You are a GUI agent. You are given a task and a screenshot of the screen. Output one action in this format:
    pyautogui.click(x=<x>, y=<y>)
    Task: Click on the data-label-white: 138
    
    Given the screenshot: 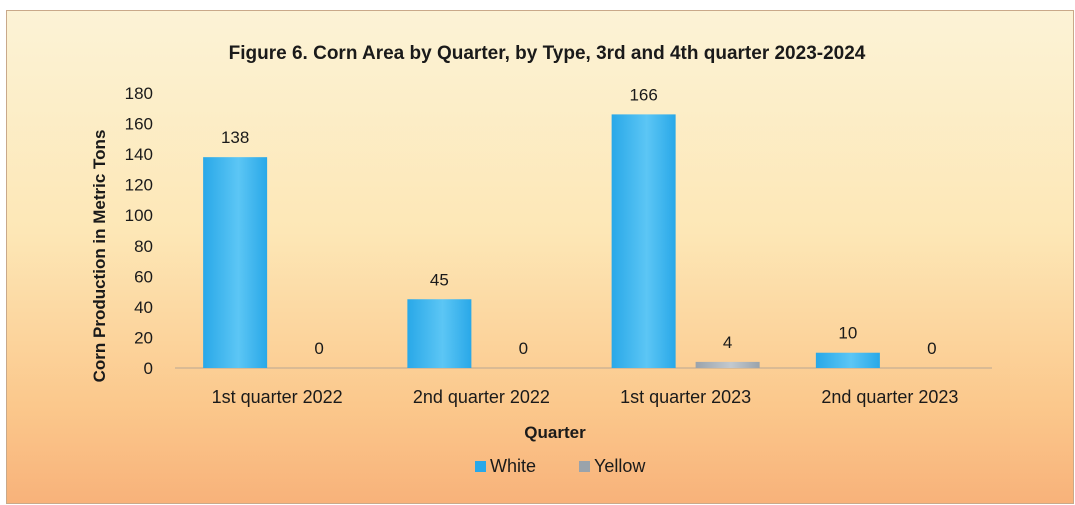 What is the action you would take?
    pyautogui.click(x=235, y=137)
    